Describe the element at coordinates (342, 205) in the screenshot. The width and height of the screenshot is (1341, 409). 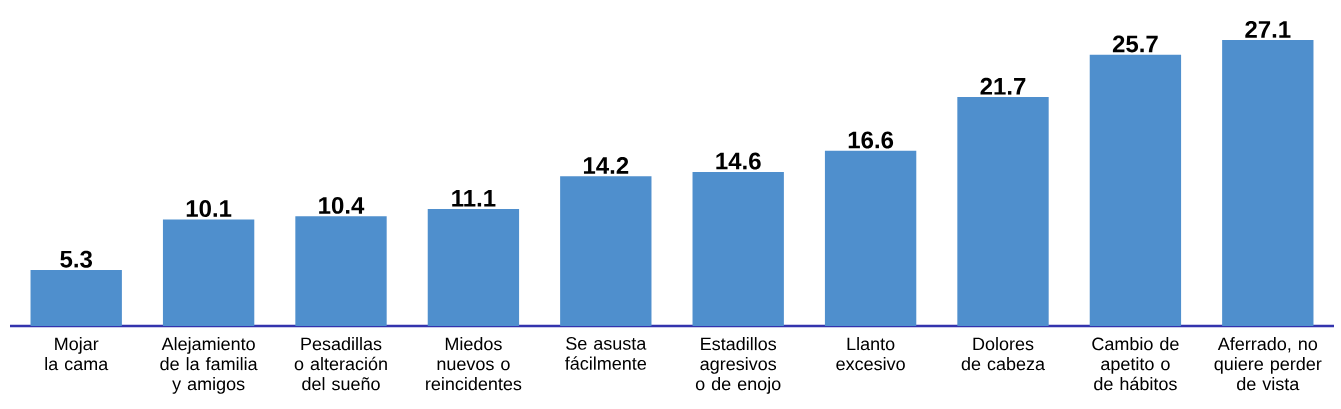
I see `data-label: 10.4` at that location.